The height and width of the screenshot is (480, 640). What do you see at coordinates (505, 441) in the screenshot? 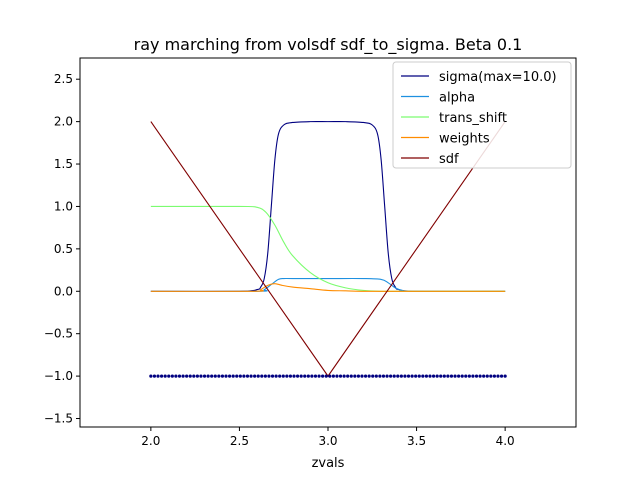
I see `x-tick-label: 4.0` at bounding box center [505, 441].